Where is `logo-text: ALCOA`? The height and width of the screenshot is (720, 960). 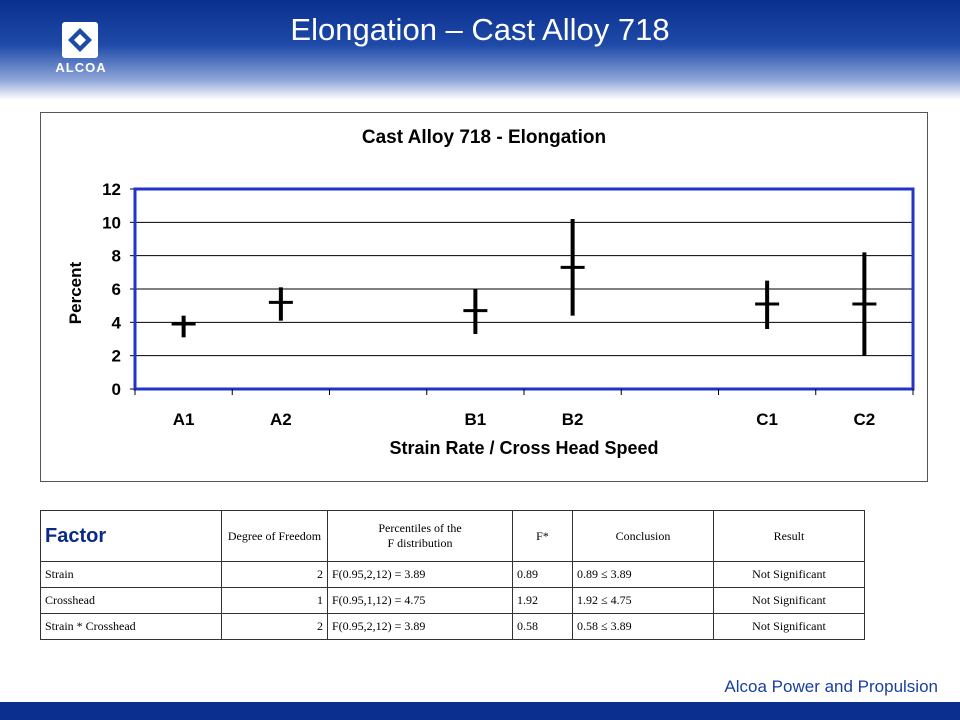
logo-text: ALCOA is located at coordinates (81, 67).